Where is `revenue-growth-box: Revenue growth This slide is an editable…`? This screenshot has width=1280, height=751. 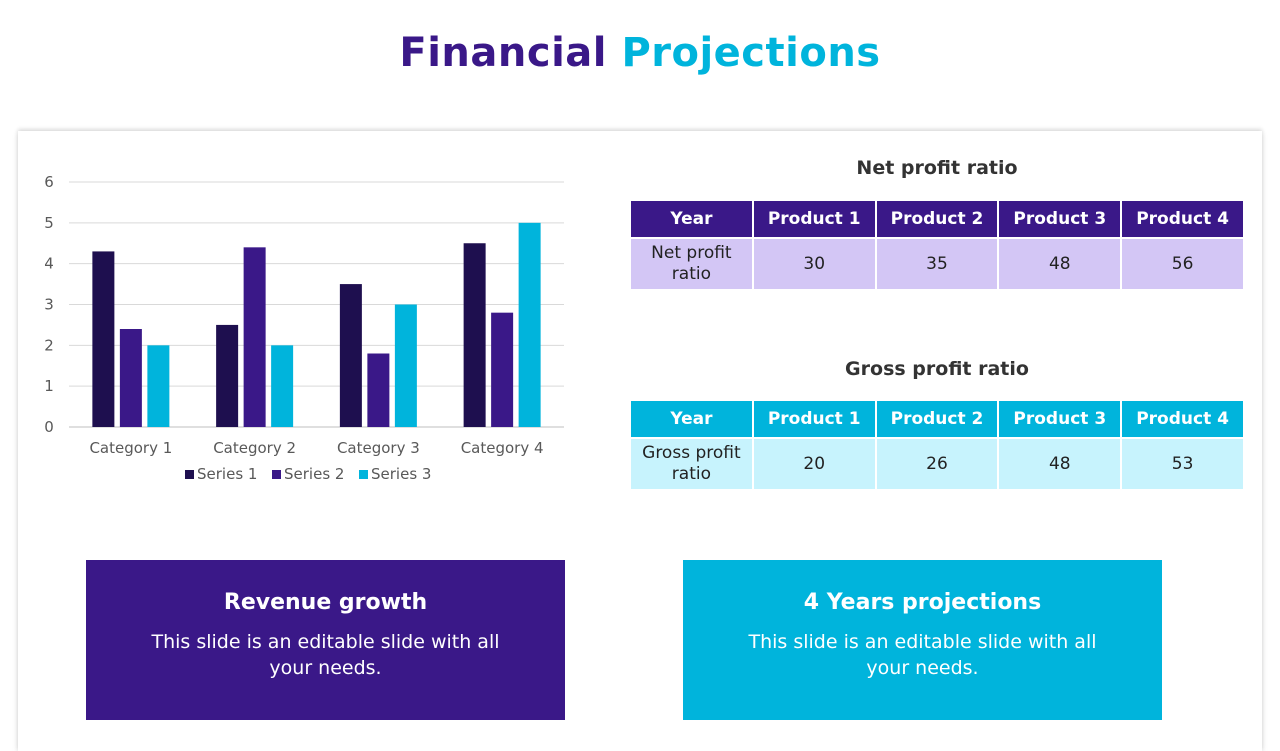
revenue-growth-box: Revenue growth This slide is an editable… is located at coordinates (325, 640).